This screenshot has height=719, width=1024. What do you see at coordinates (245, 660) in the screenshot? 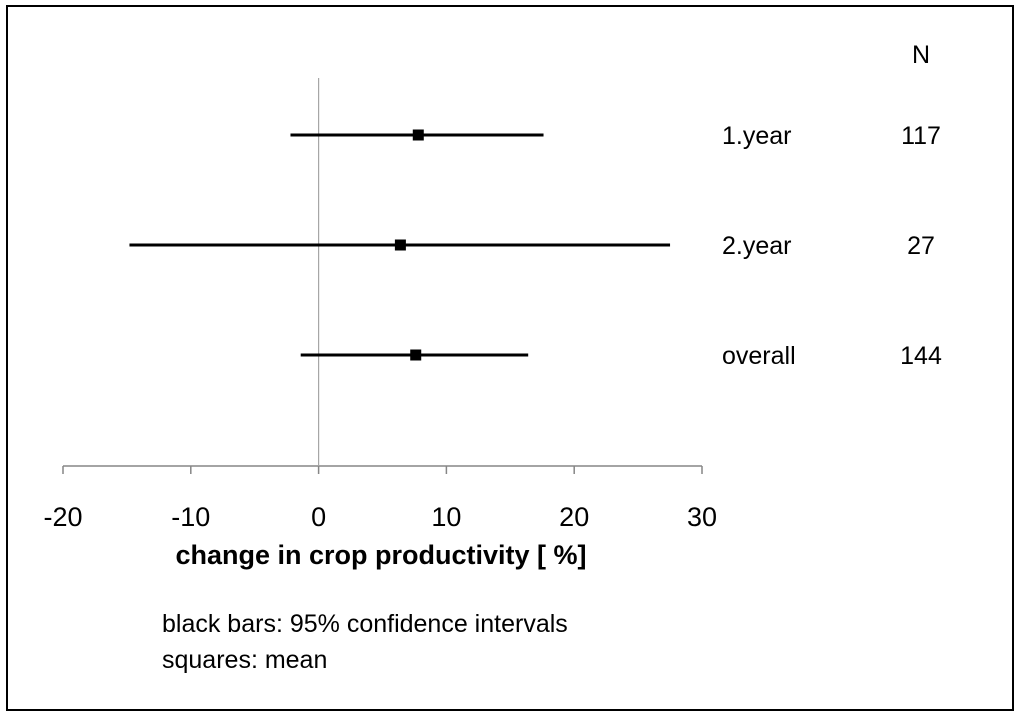
I see `note-mean-squares: squares: mean` at bounding box center [245, 660].